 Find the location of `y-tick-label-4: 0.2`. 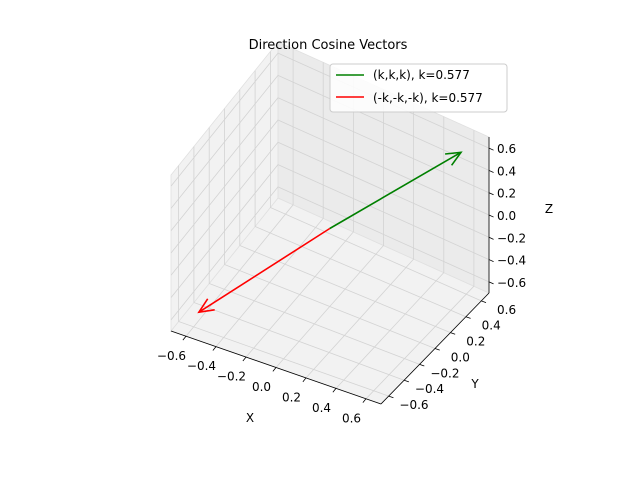

y-tick-label-4: 0.2 is located at coordinates (475, 342).